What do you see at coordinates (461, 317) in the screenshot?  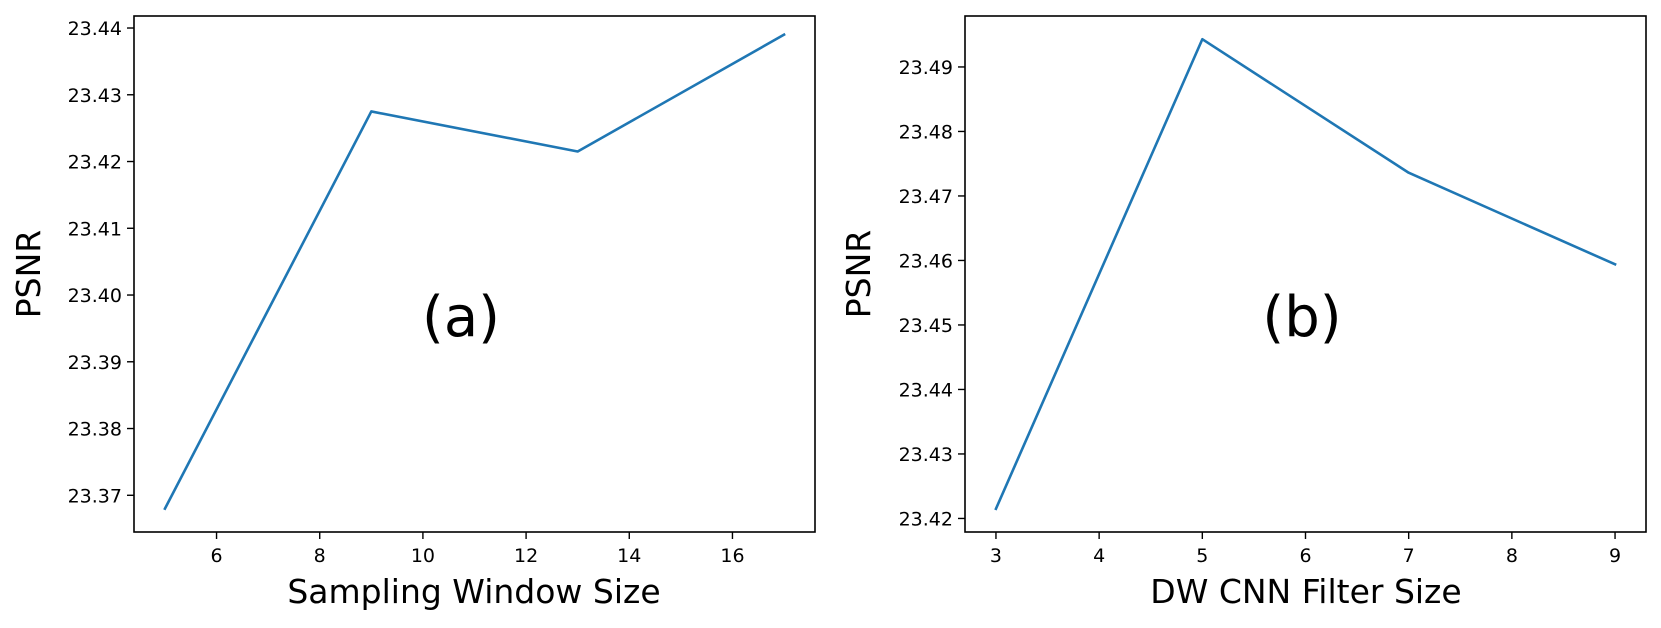 I see `panel-annotation: (a)` at bounding box center [461, 317].